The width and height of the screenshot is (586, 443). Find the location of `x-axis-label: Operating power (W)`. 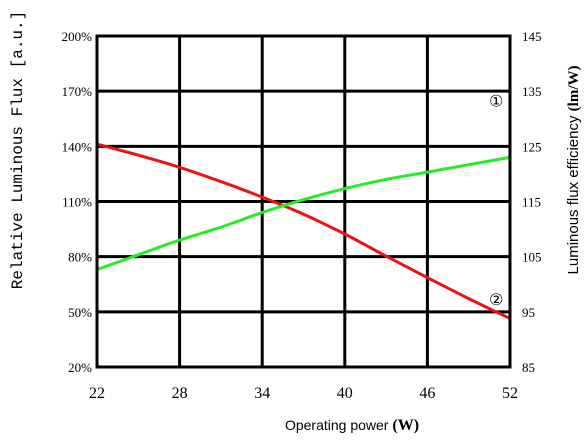

x-axis-label: Operating power (W) is located at coordinates (352, 425).